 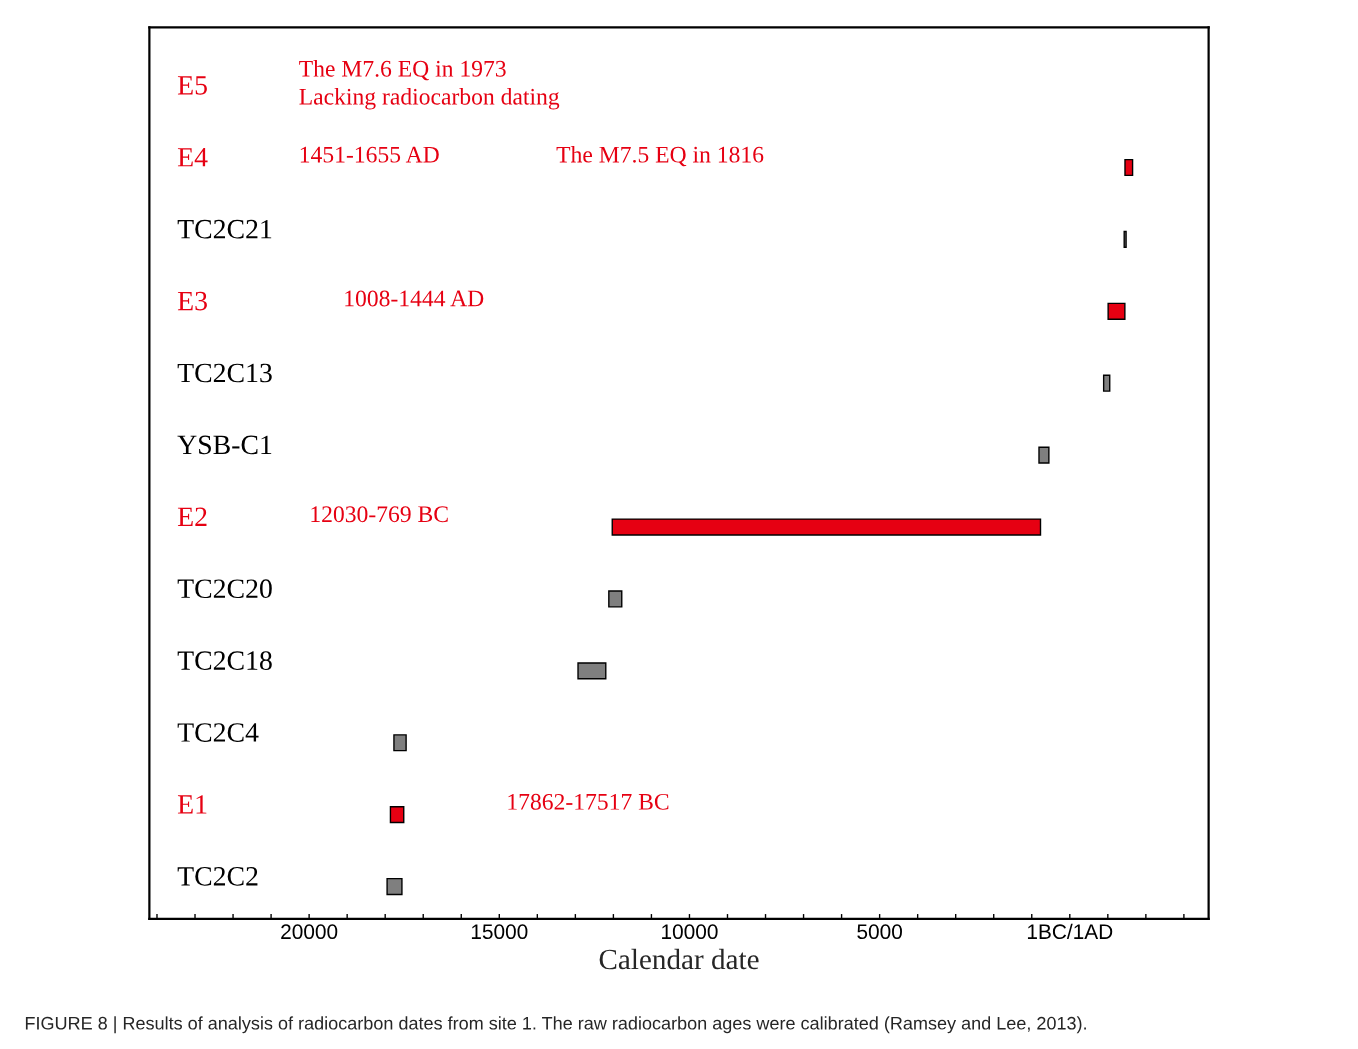 I want to click on y-tick-label: TC2C2, so click(x=217, y=876).